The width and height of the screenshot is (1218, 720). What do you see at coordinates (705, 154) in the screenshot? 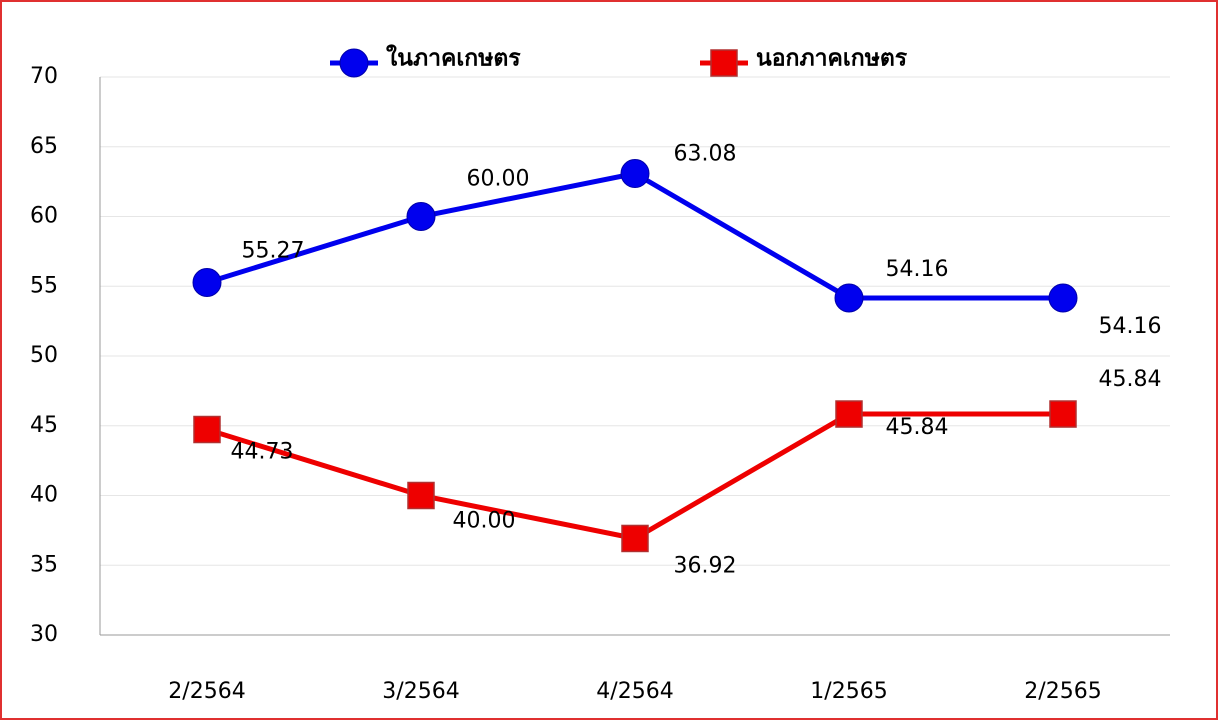
I see `data-label: 63.08` at bounding box center [705, 154].